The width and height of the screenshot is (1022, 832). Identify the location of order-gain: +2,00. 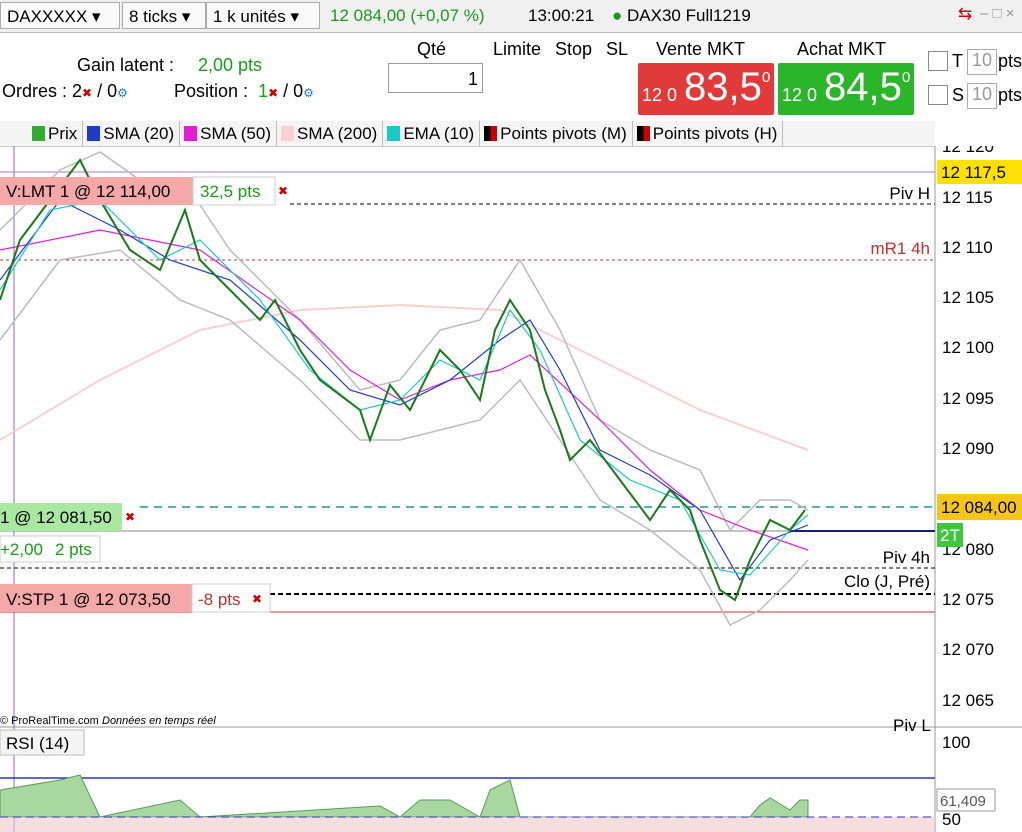
(21, 549).